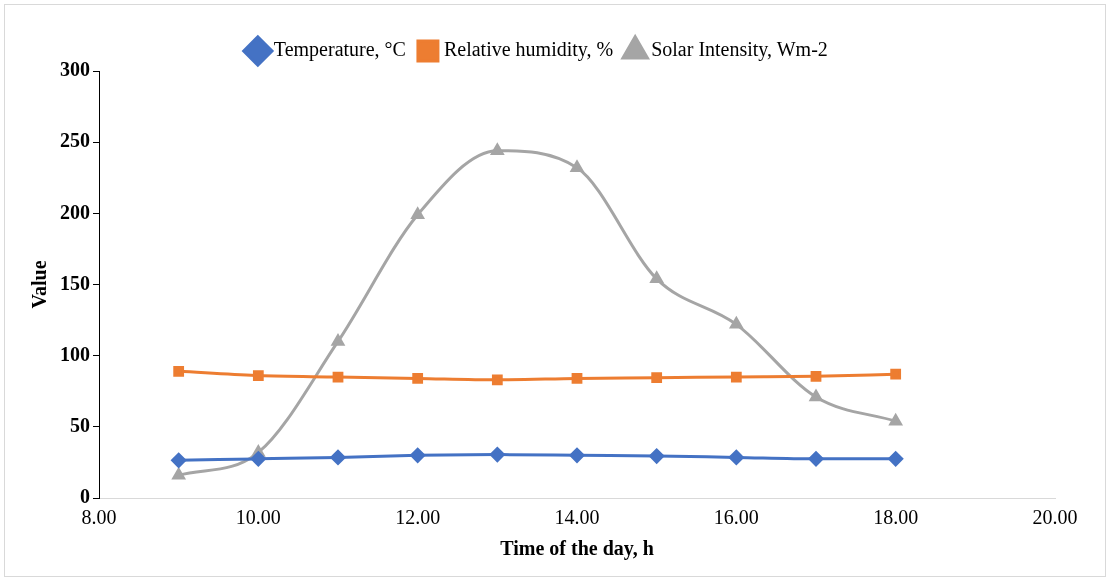  I want to click on y-axis-title: Value, so click(39, 284).